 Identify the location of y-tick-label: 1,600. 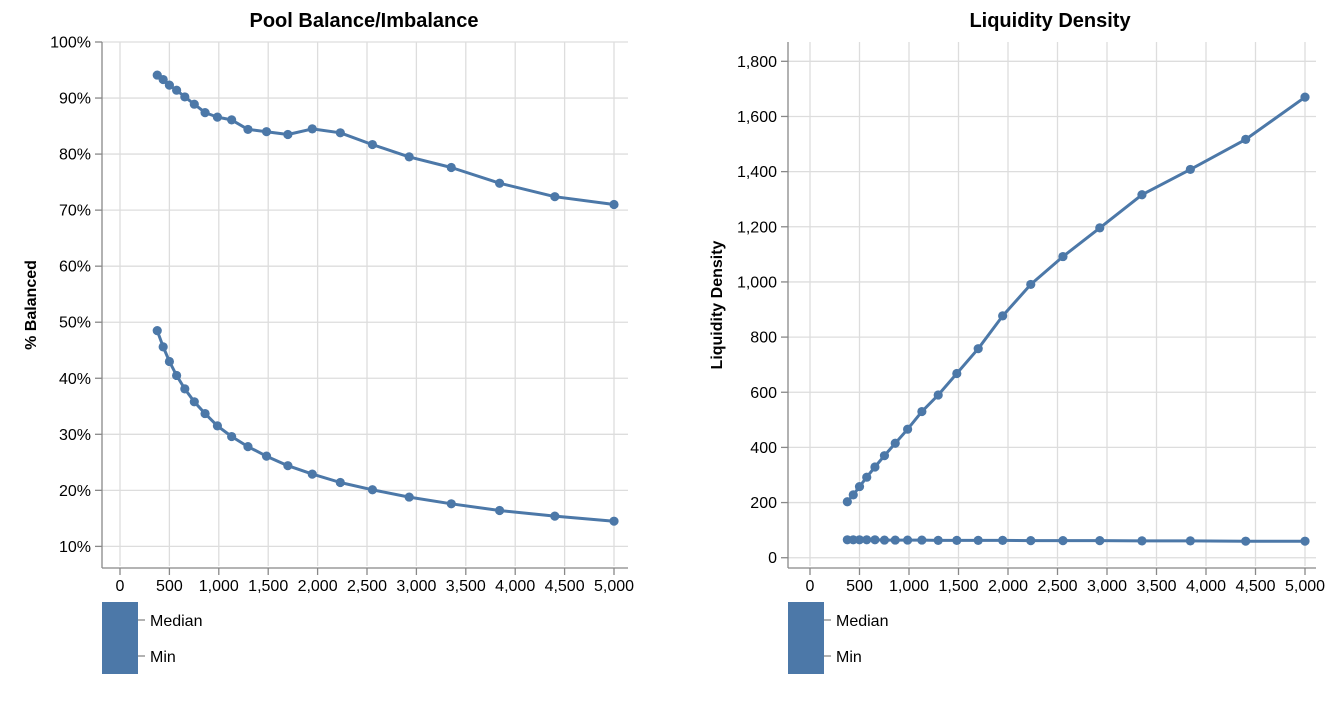
(757, 117).